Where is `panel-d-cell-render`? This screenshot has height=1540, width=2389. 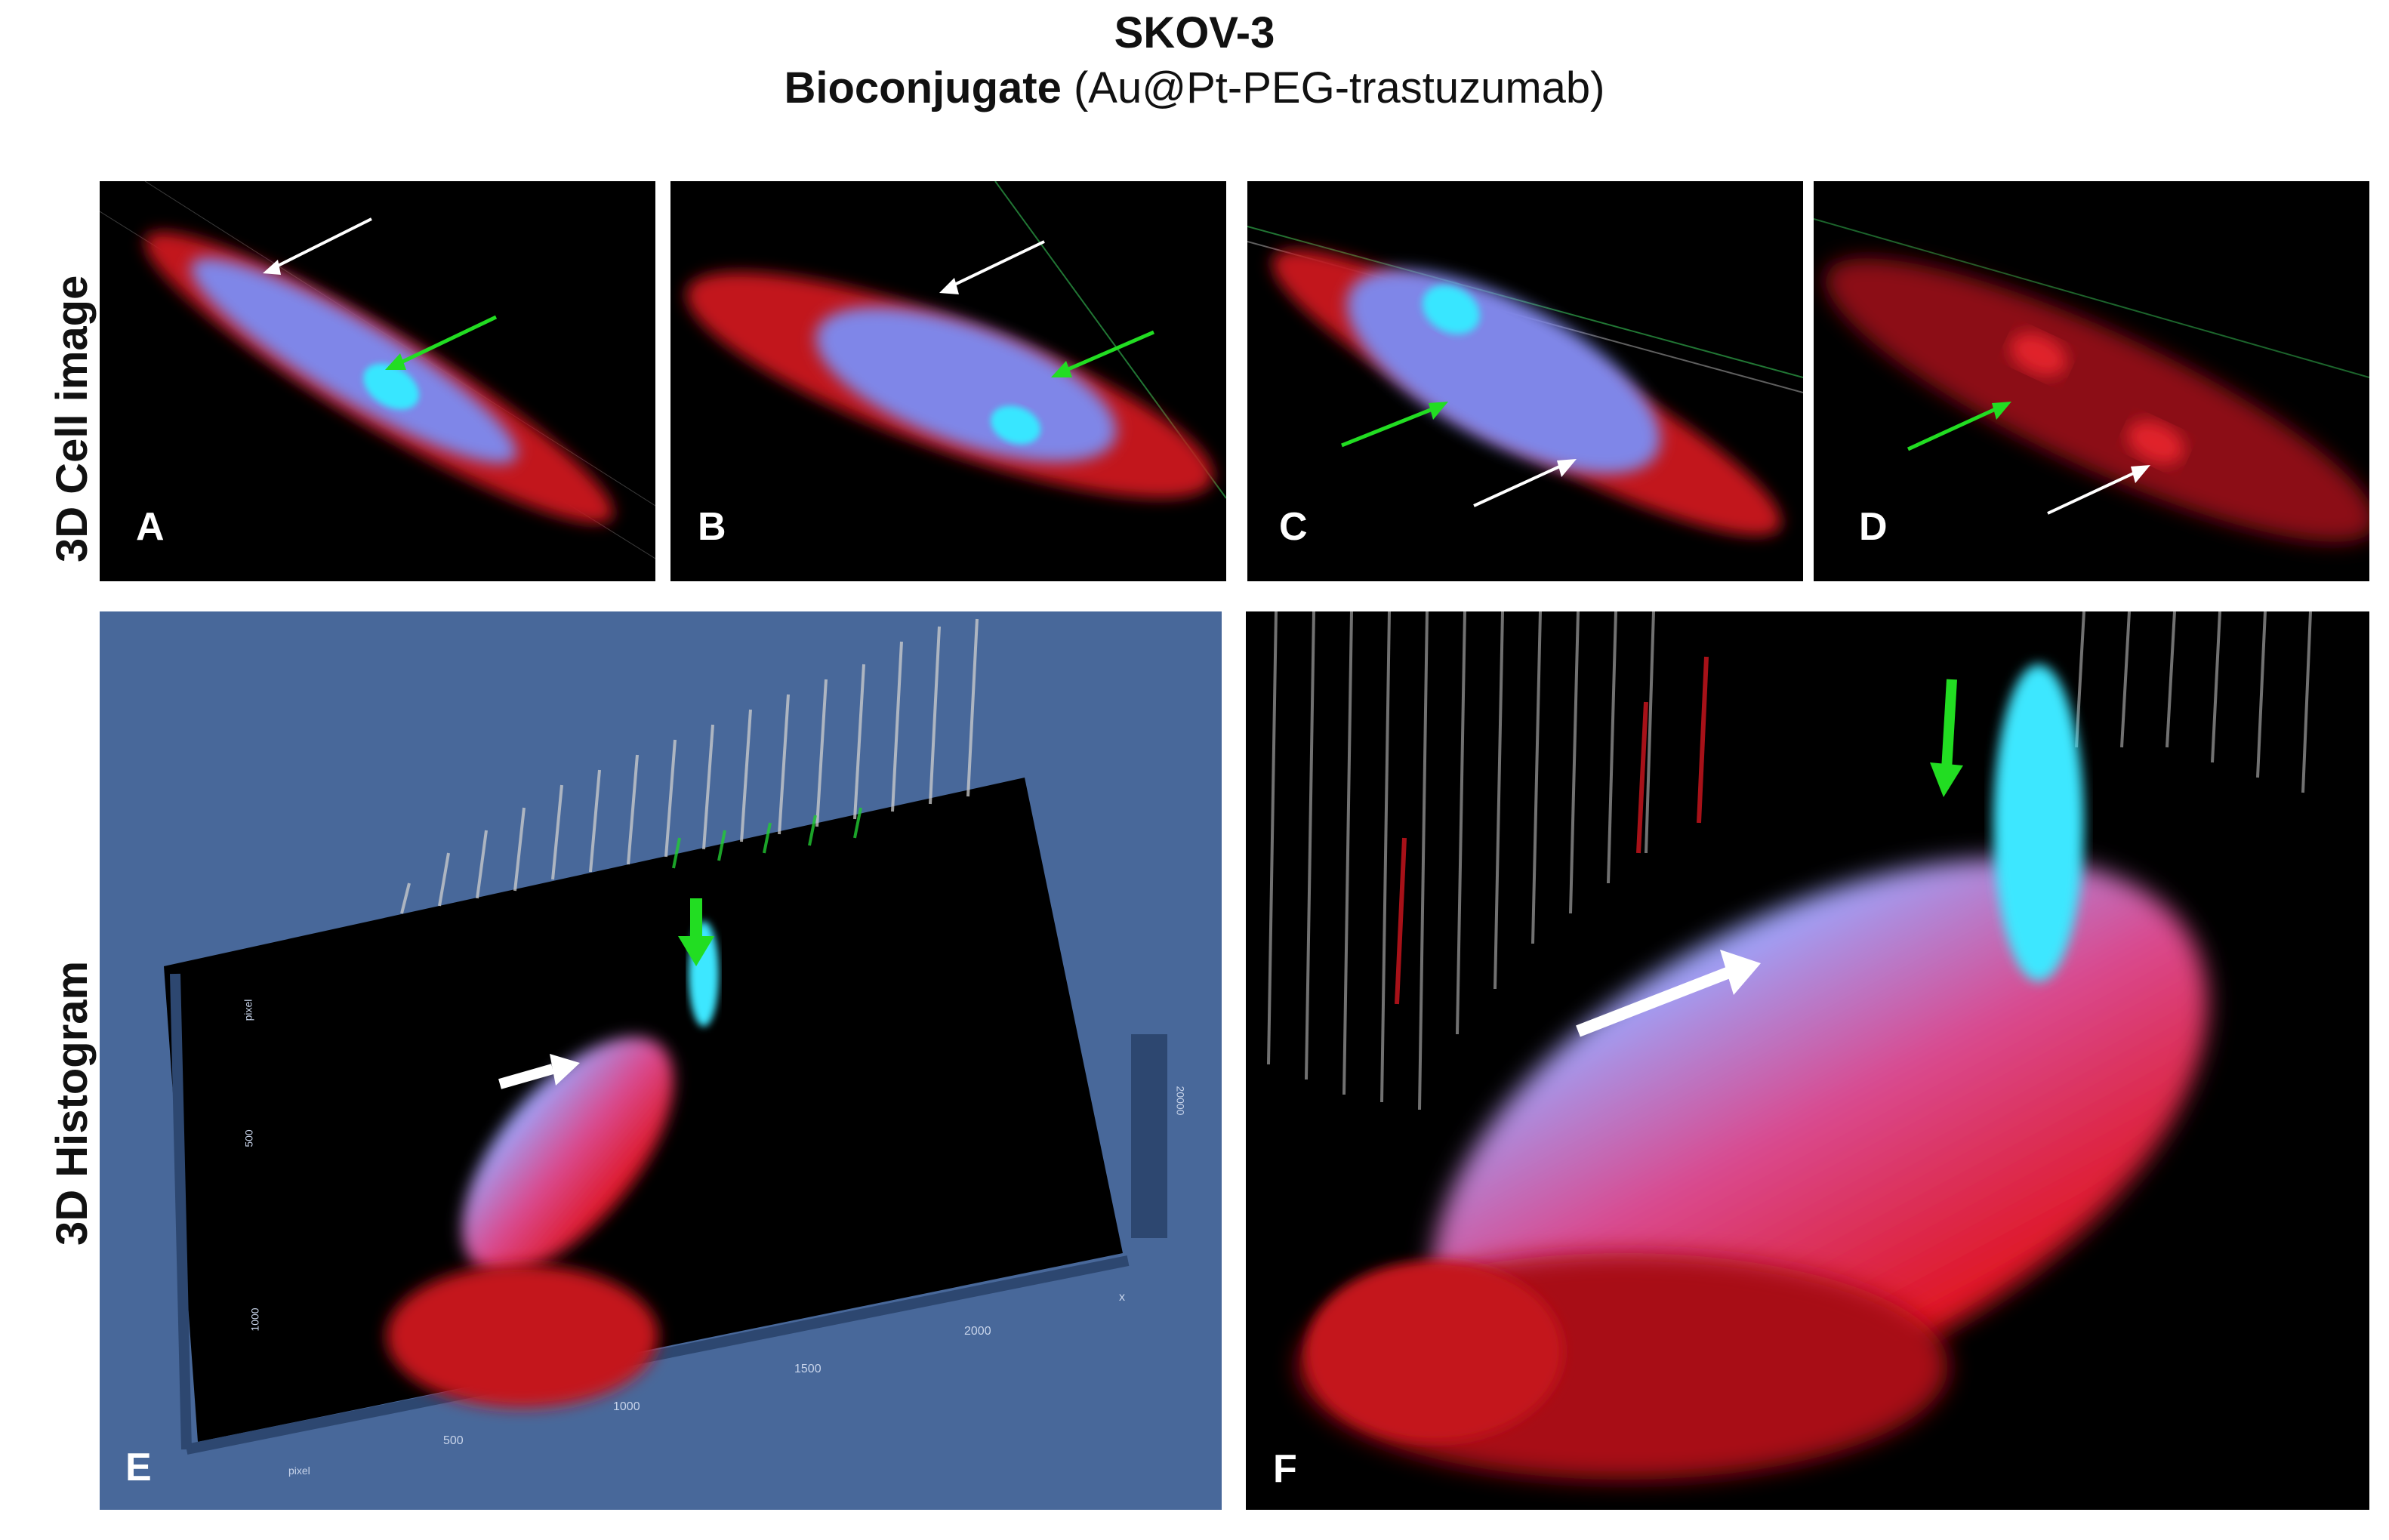
panel-d-cell-render is located at coordinates (2091, 380).